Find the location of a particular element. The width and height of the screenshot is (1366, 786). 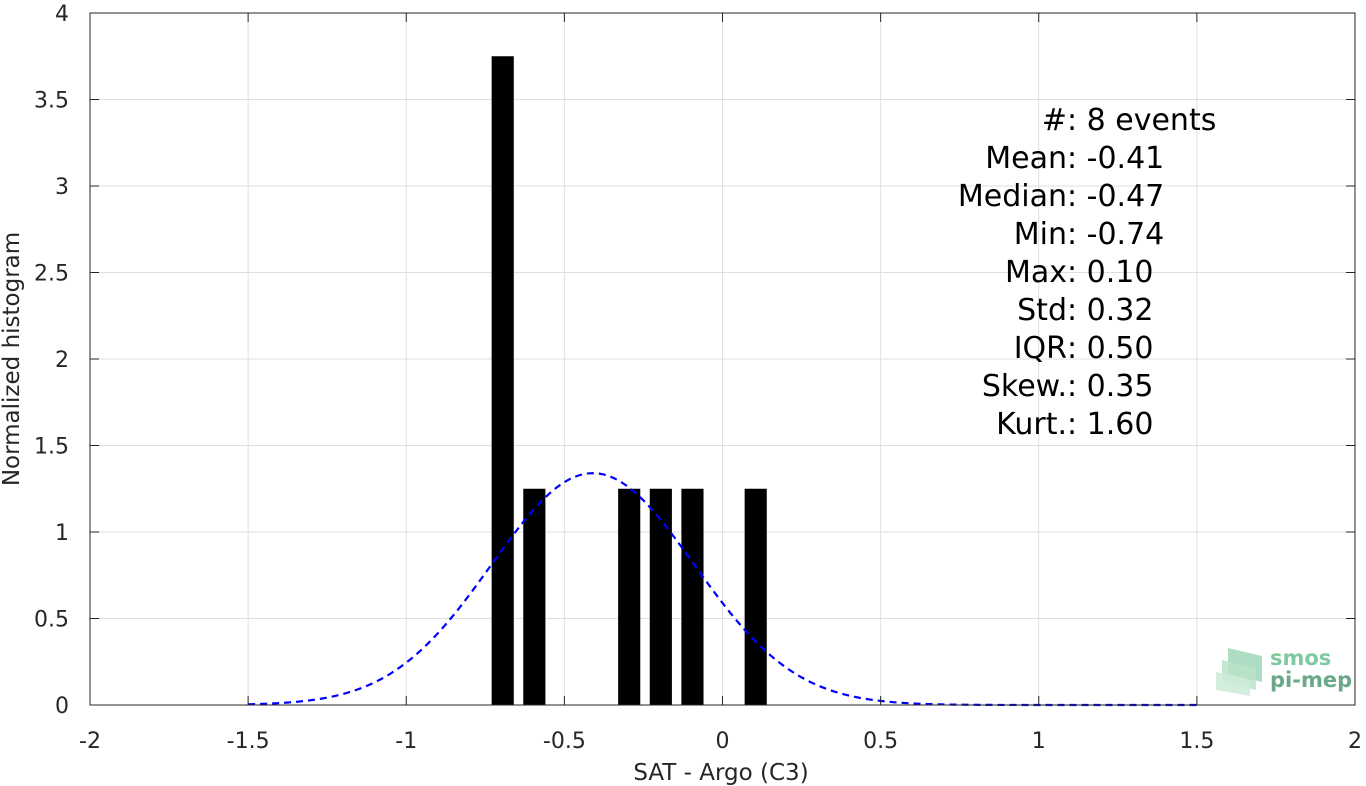

smos-pi-mep-logo: smos pi-mep is located at coordinates (1284, 671).